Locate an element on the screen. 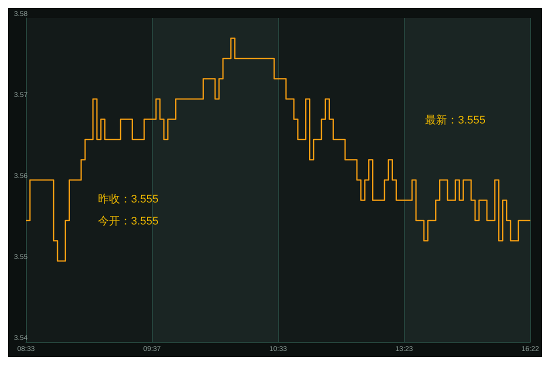 The image size is (550, 365). annotation: 最新：3.555 is located at coordinates (455, 120).